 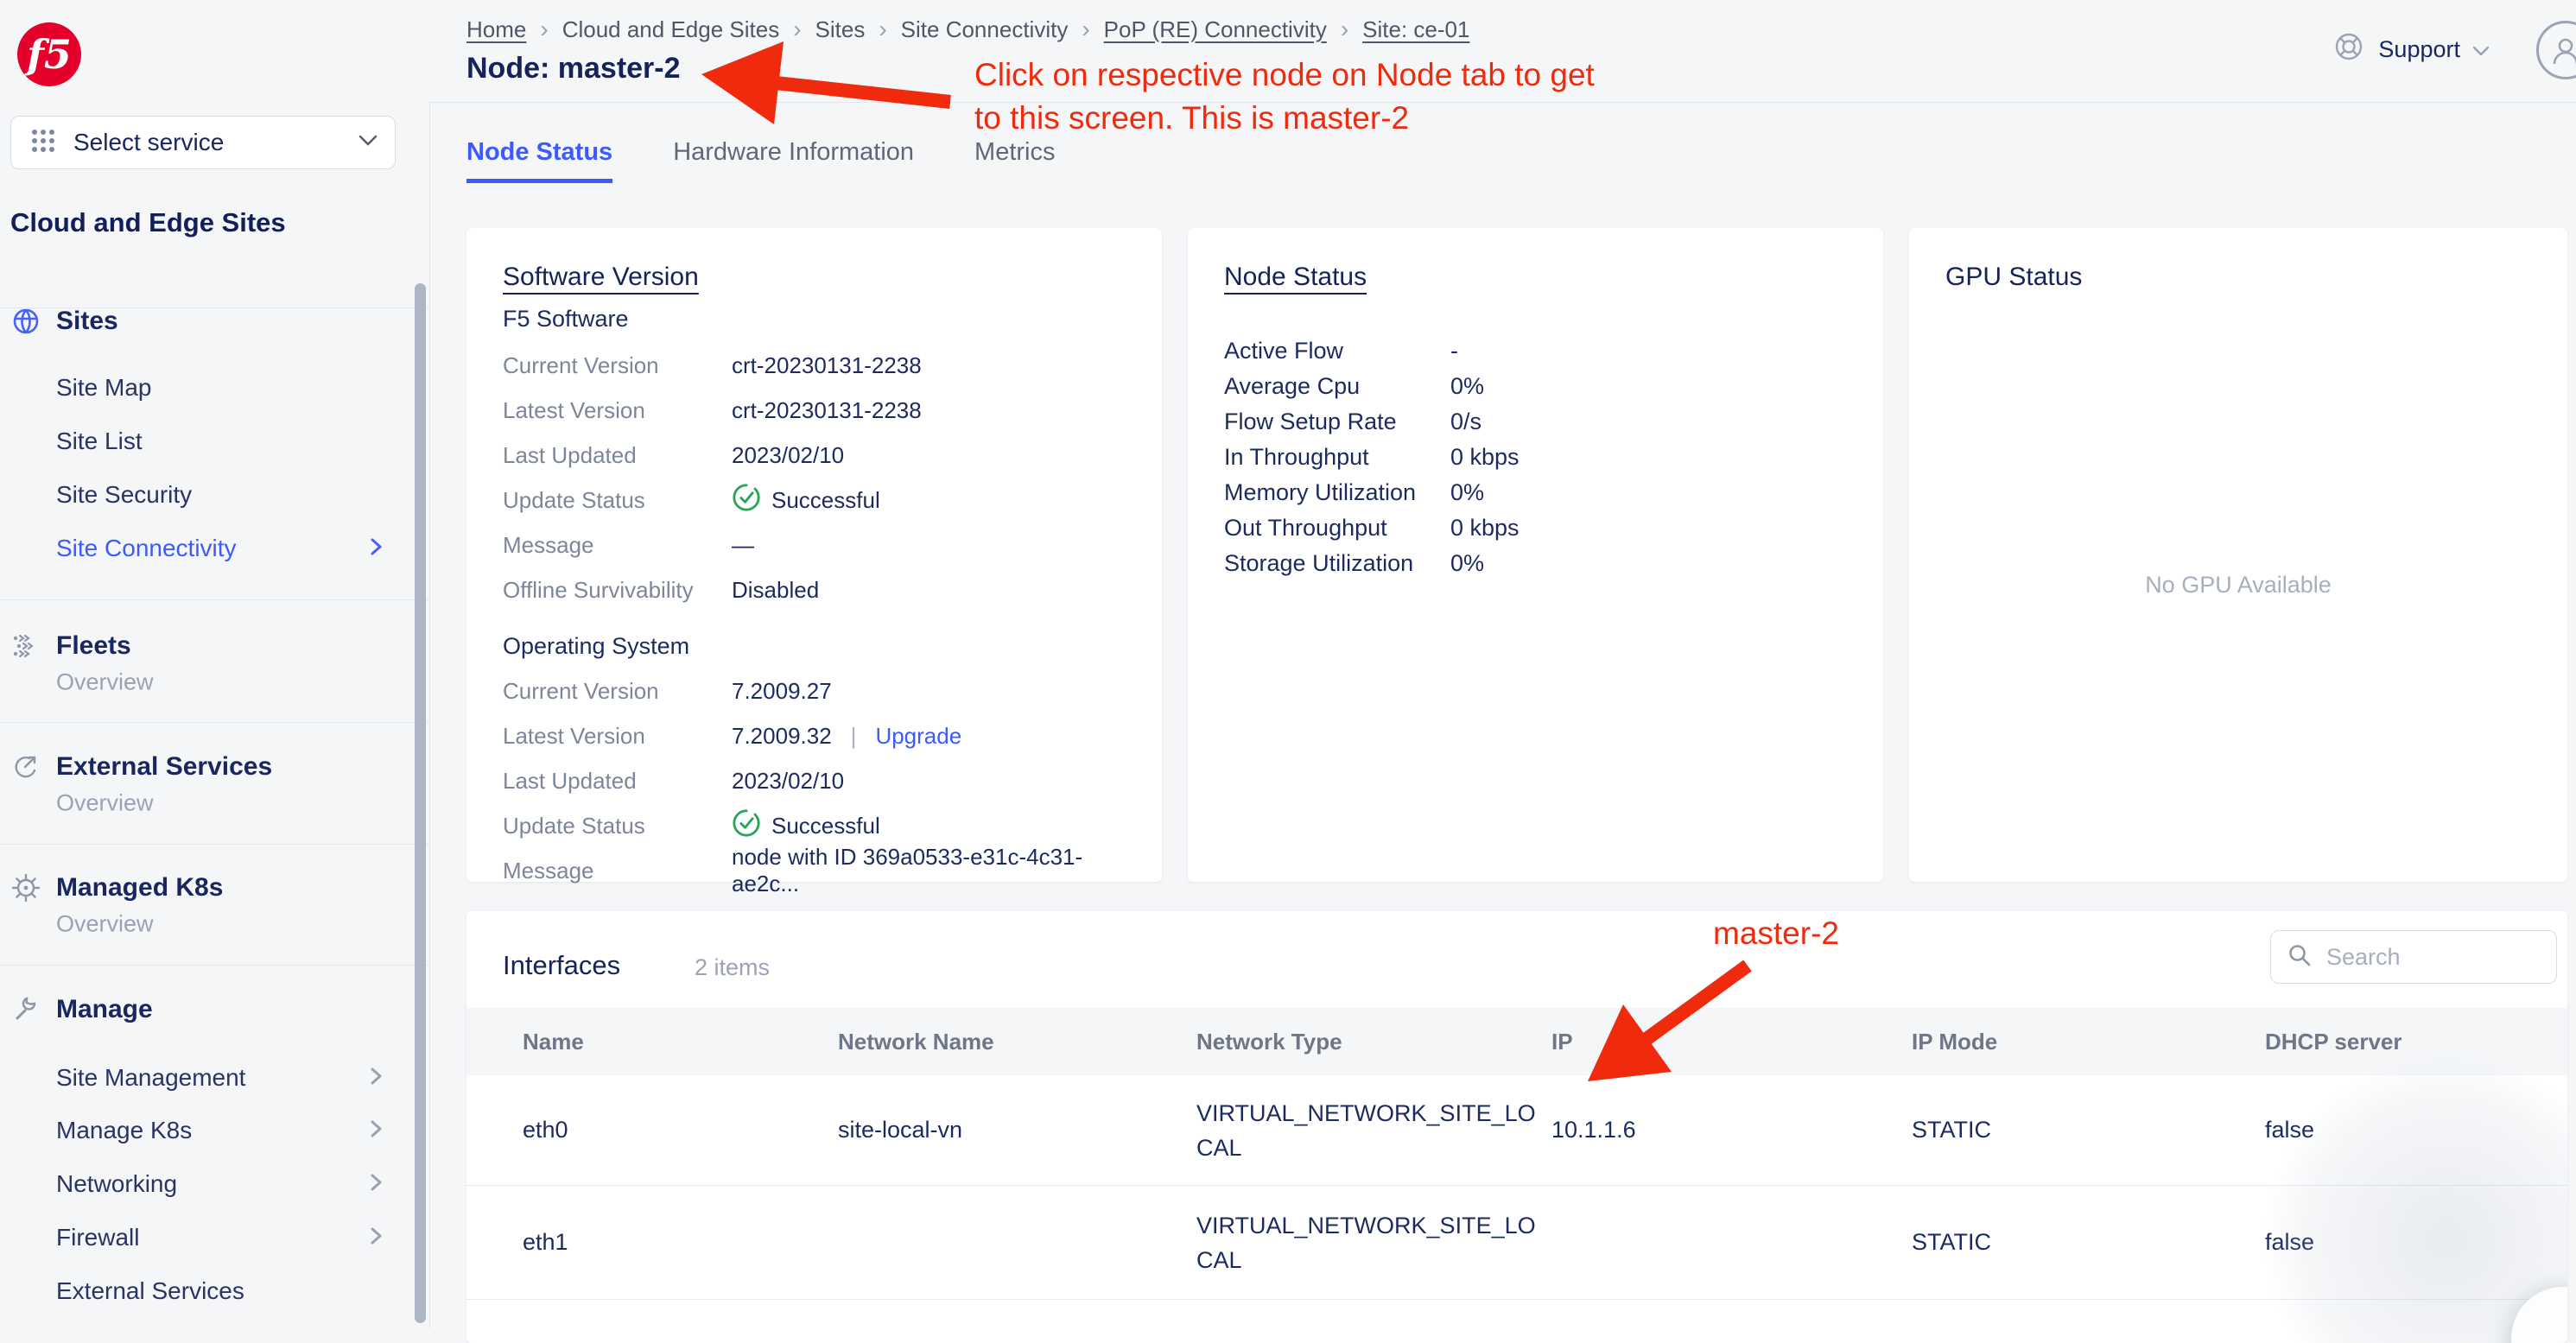 I want to click on sidebar-item-external-services: External Services, so click(x=214, y=767).